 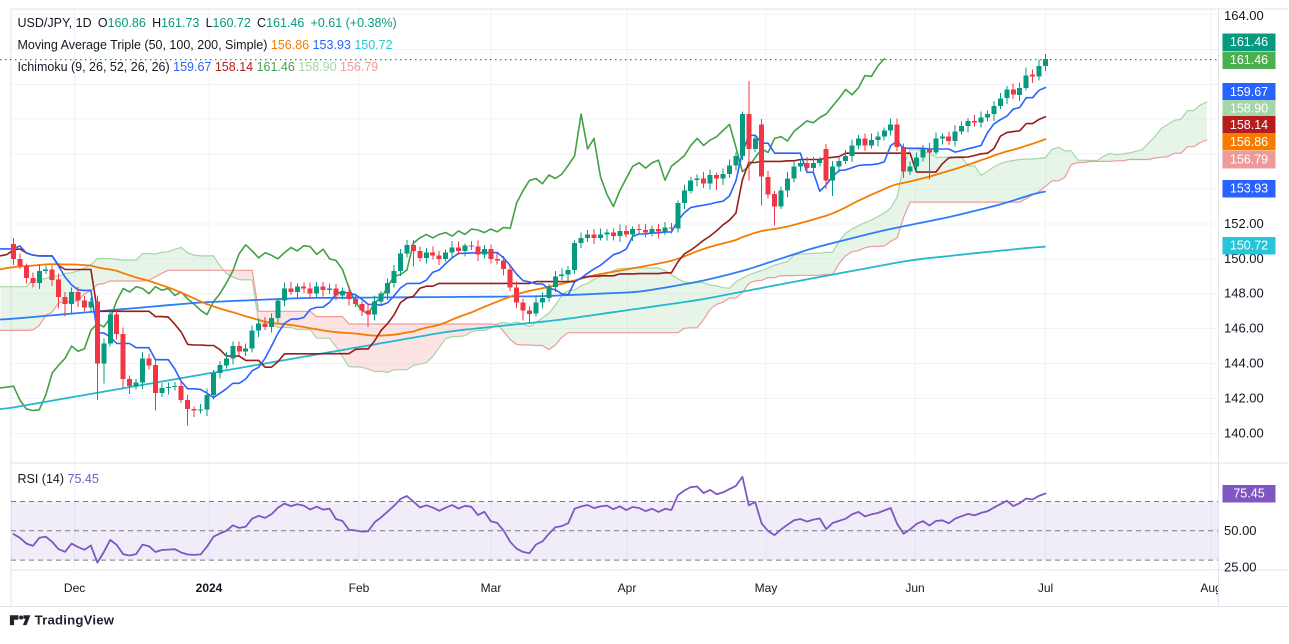 I want to click on svg-text: Dec, so click(x=74, y=588).